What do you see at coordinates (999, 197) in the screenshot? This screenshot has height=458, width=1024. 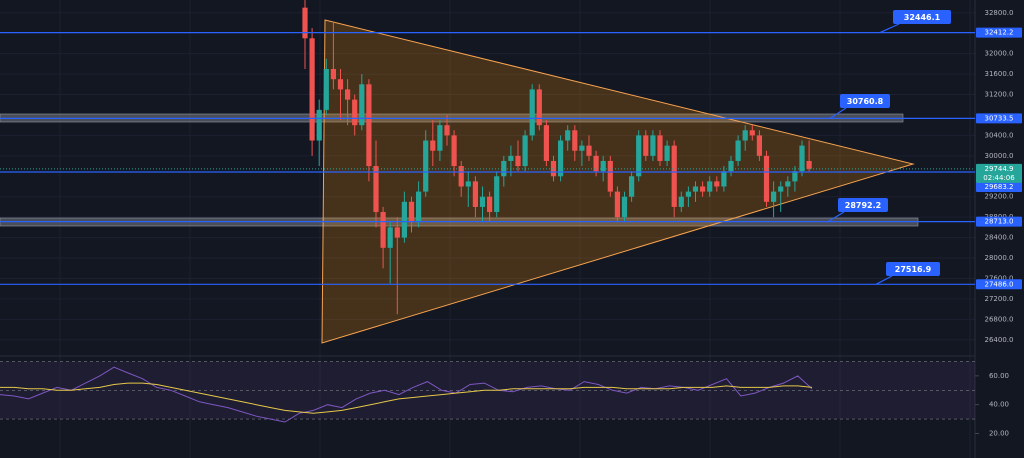 I see `y-tick-label: 29200.0` at bounding box center [999, 197].